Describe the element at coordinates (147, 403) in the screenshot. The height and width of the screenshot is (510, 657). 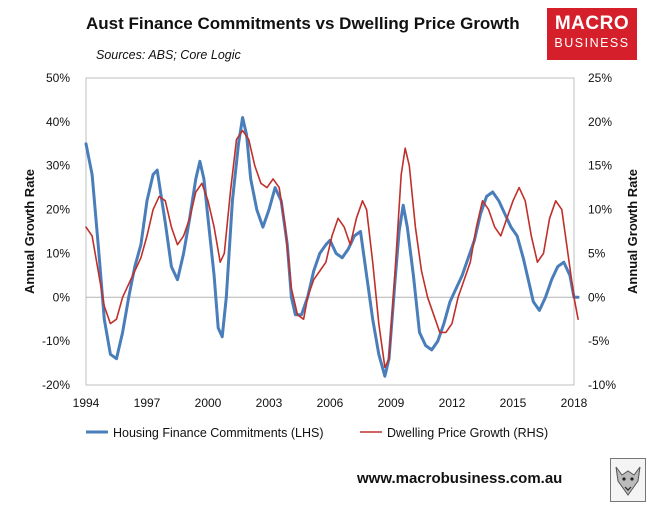
I see `x-tick-label: 1997` at that location.